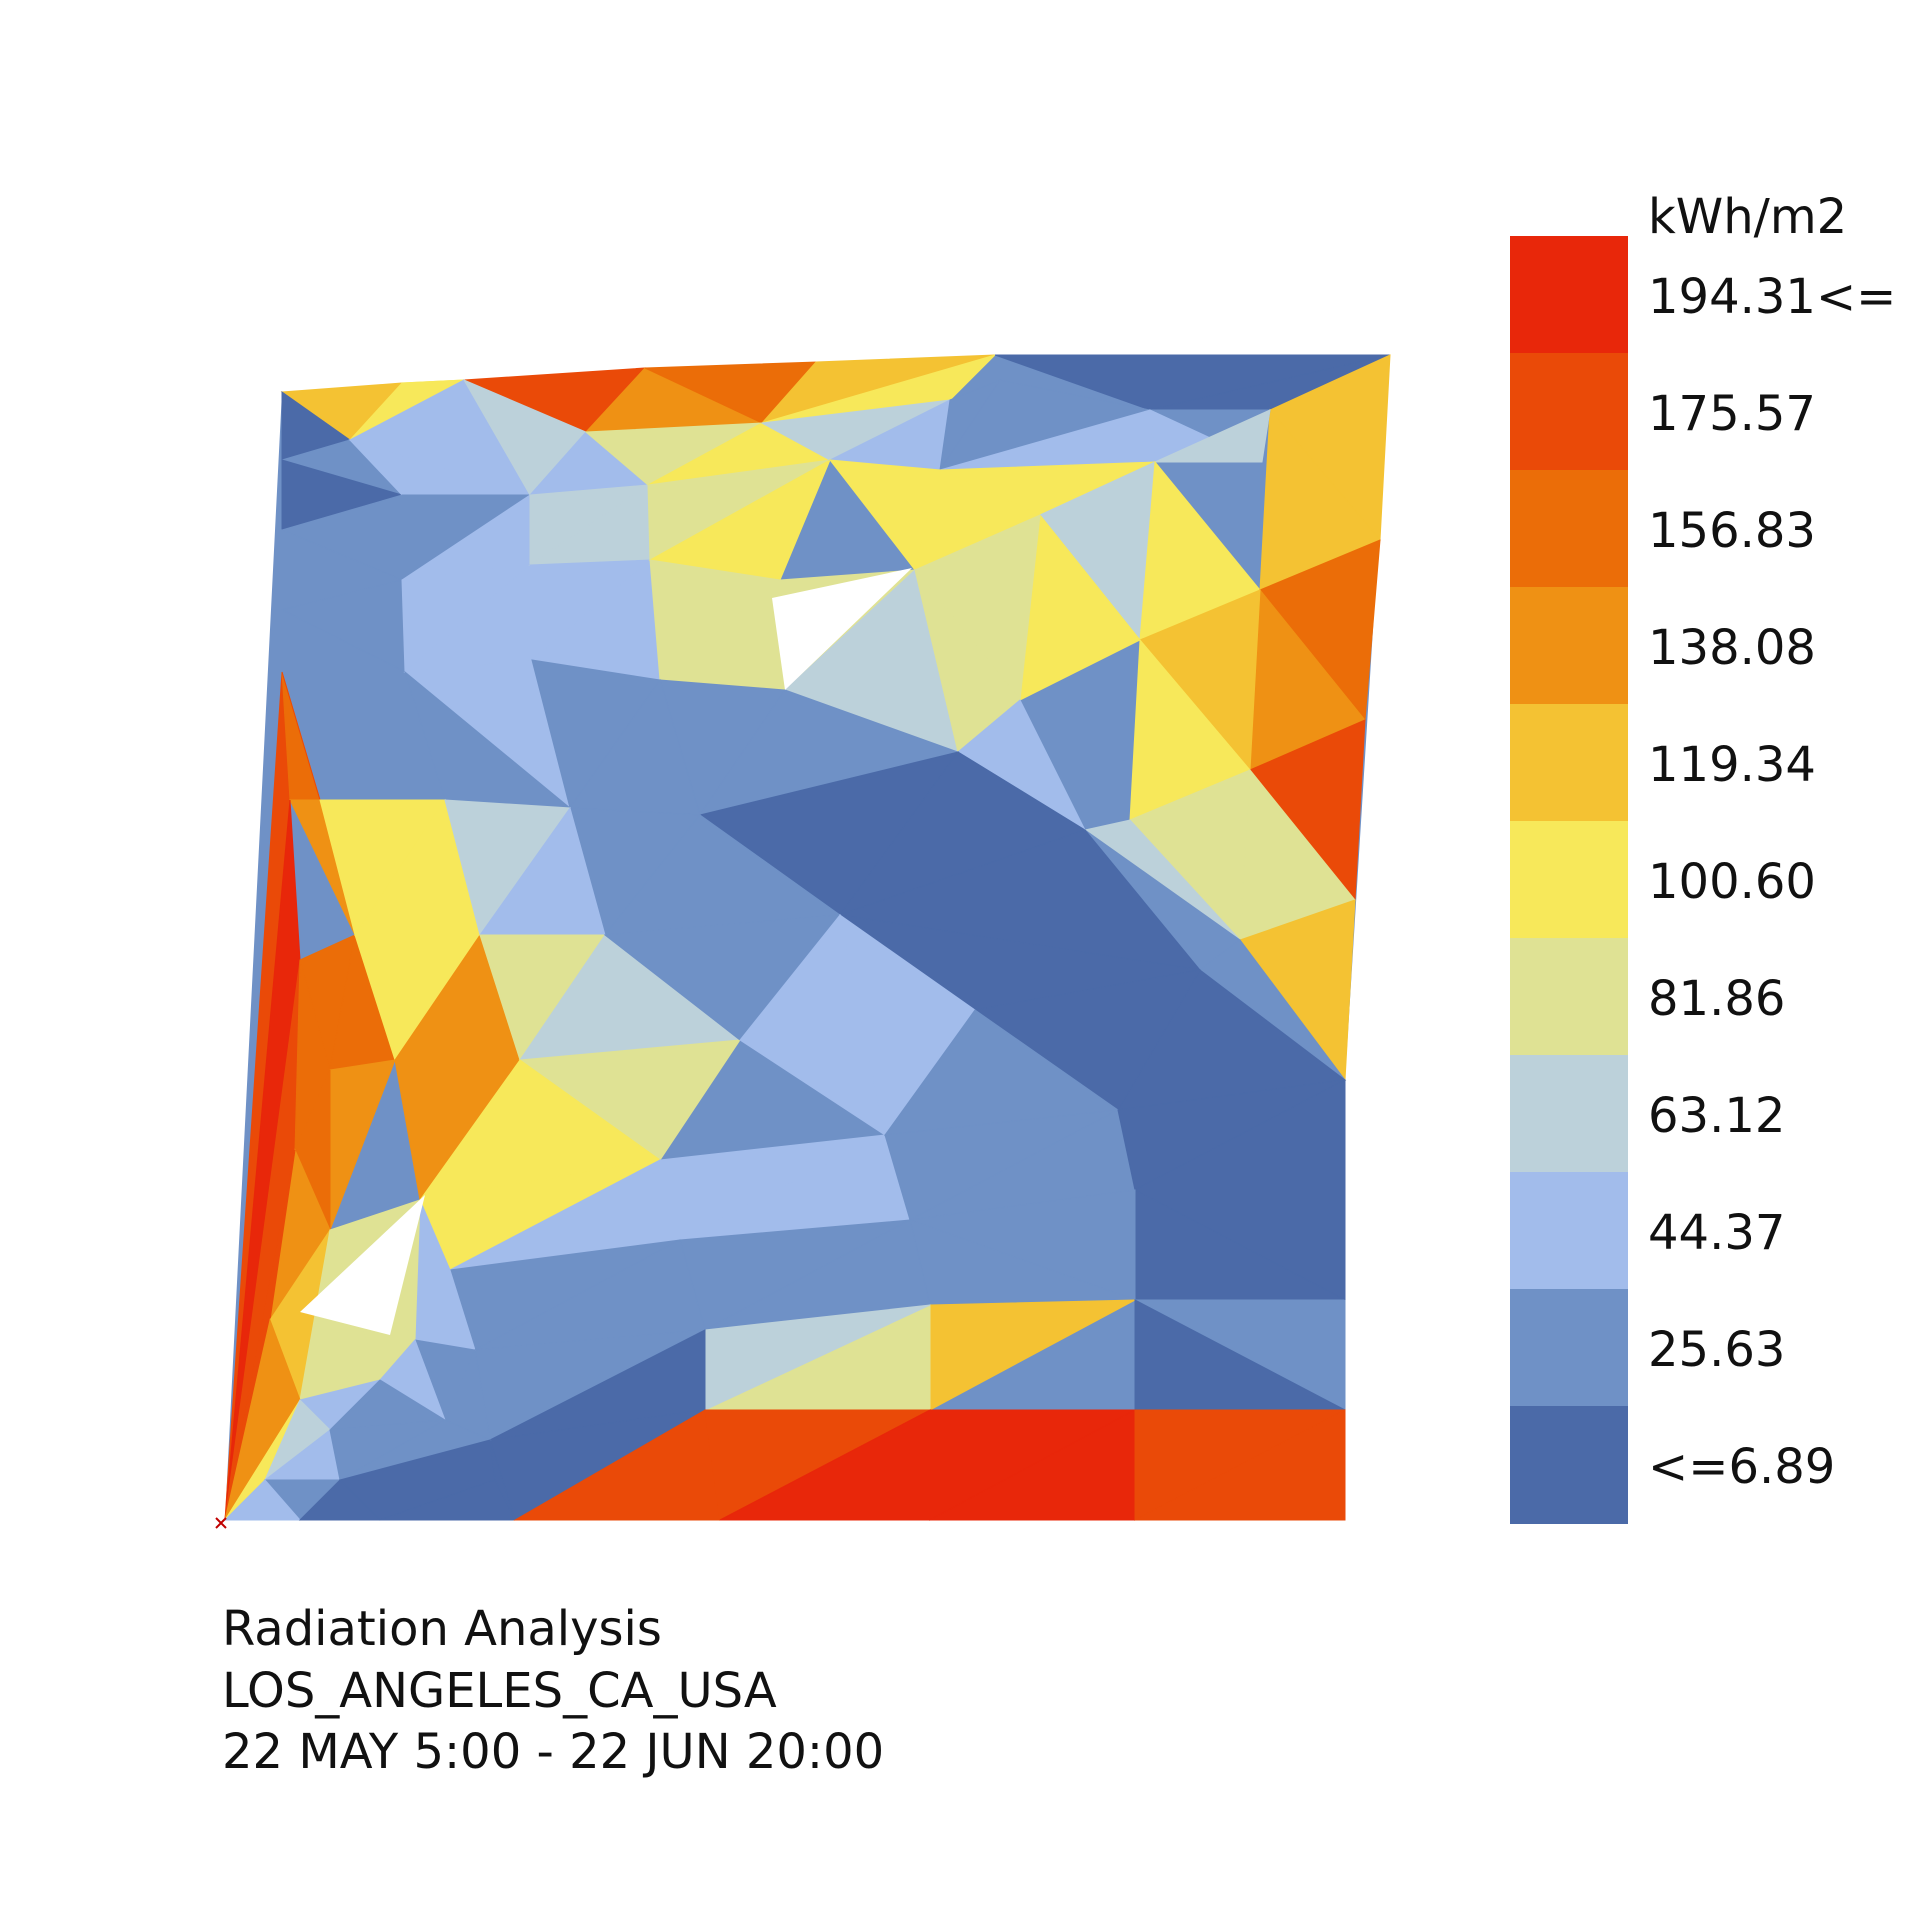  I want to click on legend-color-scale, so click(1569, 880).